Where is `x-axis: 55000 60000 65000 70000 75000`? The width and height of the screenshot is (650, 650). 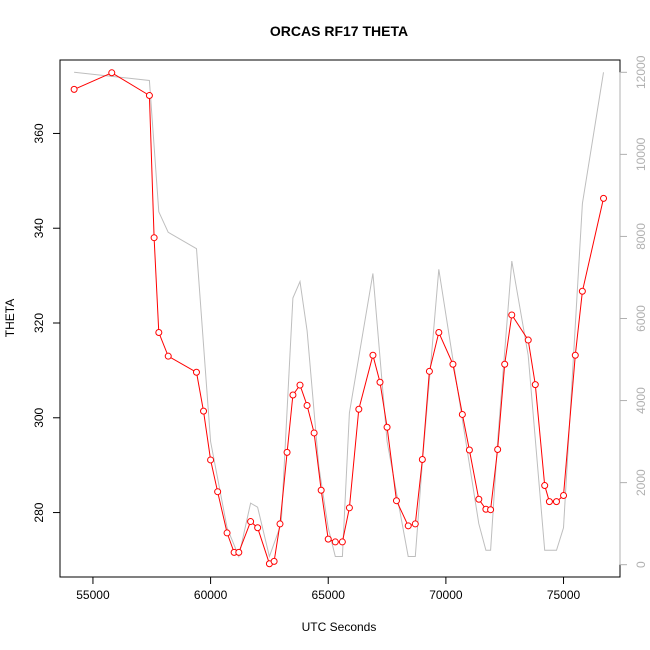 x-axis: 55000 60000 65000 70000 75000 is located at coordinates (328, 589).